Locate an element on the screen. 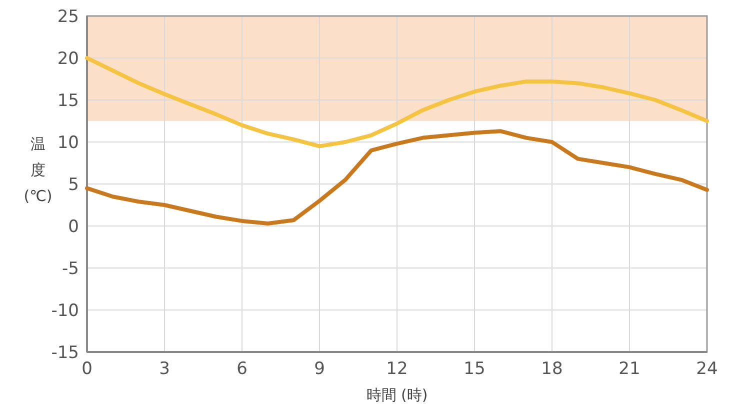  y-tick-label: 25 is located at coordinates (68, 17).